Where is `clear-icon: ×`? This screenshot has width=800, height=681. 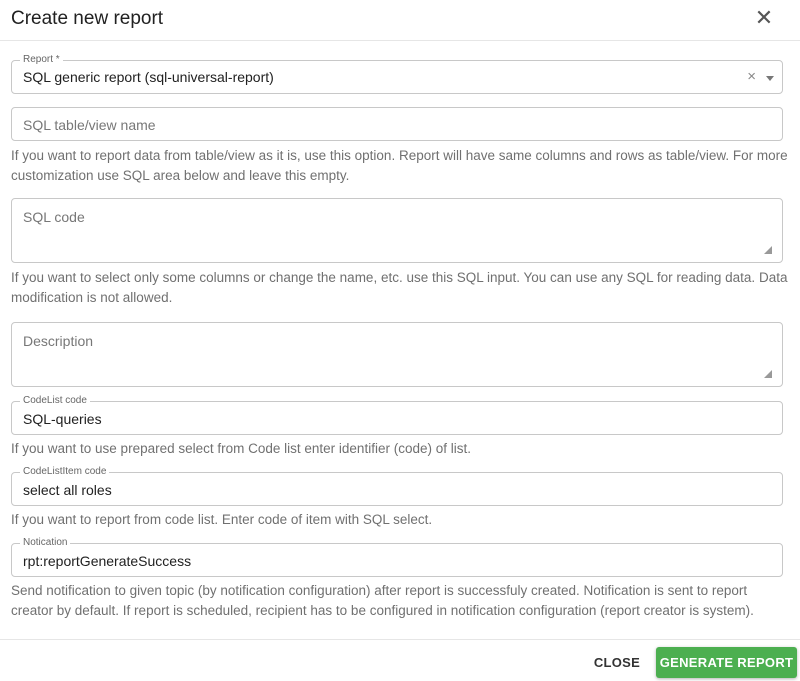
clear-icon: × is located at coordinates (751, 76).